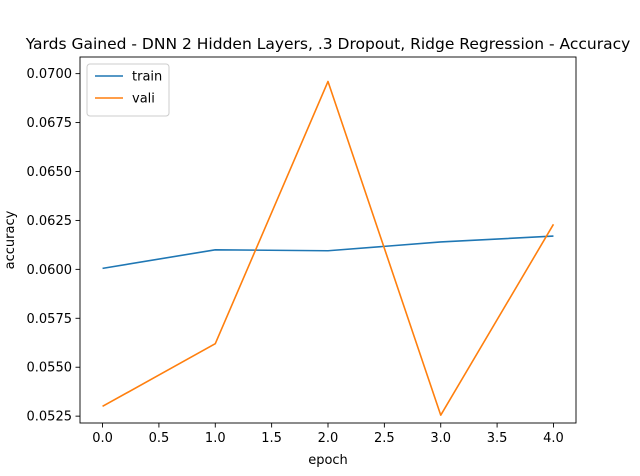  What do you see at coordinates (143, 99) in the screenshot?
I see `legend-label-vali: vali` at bounding box center [143, 99].